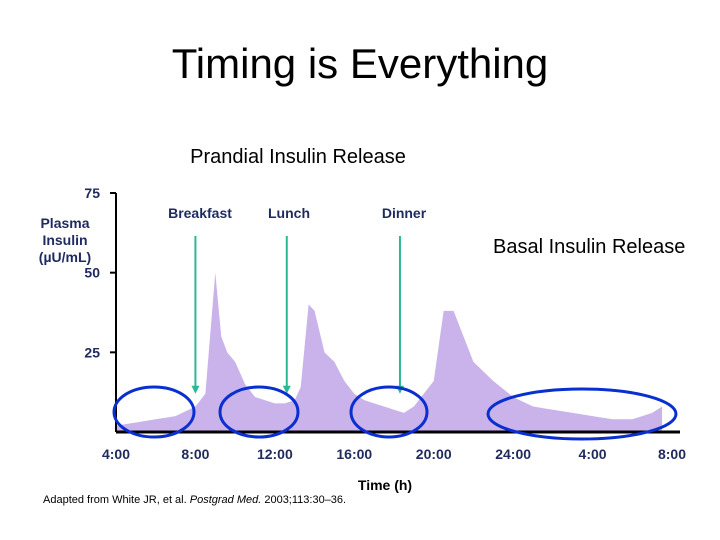  What do you see at coordinates (513, 454) in the screenshot?
I see `x-tick-label-5: 24:00` at bounding box center [513, 454].